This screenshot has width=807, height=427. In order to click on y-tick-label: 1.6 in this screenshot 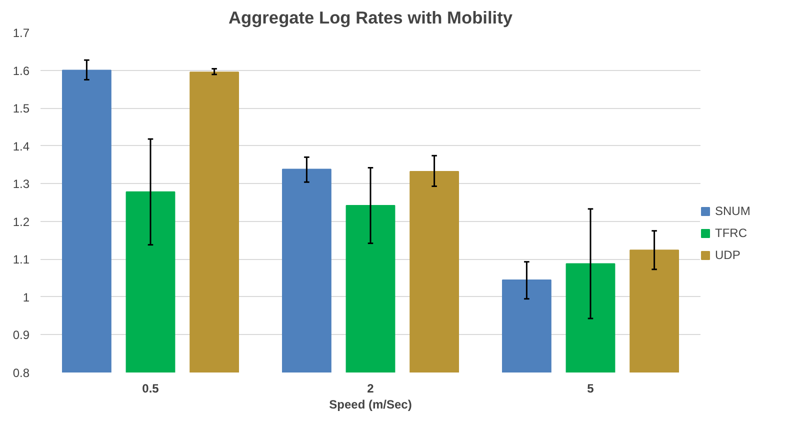, I will do `click(21, 71)`.